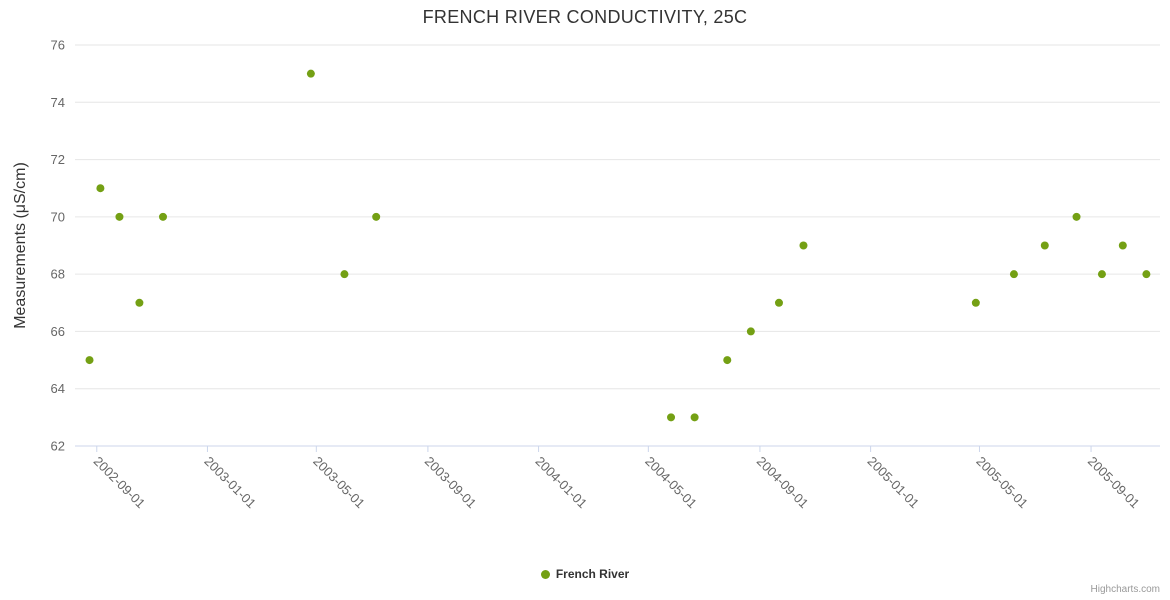  Describe the element at coordinates (783, 483) in the screenshot. I see `x-axis-tick-label: 2004-09-01` at that location.